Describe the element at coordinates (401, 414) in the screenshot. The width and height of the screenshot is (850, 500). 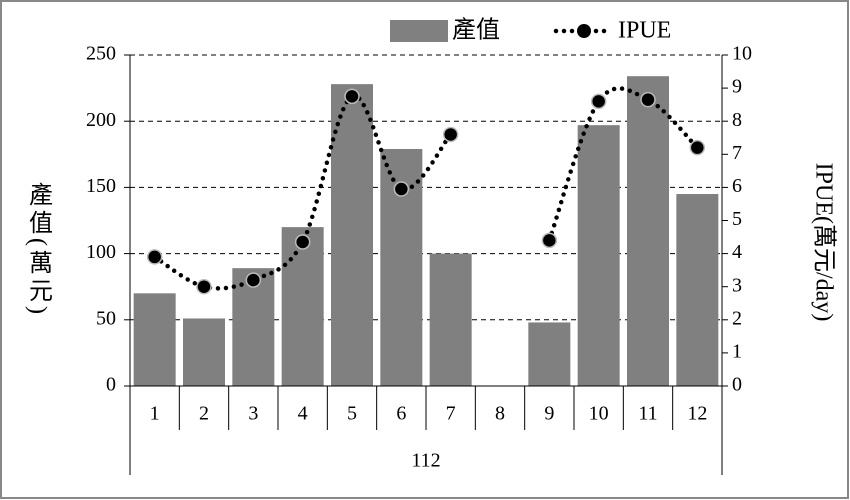
I see `x-tick-label: 6` at that location.